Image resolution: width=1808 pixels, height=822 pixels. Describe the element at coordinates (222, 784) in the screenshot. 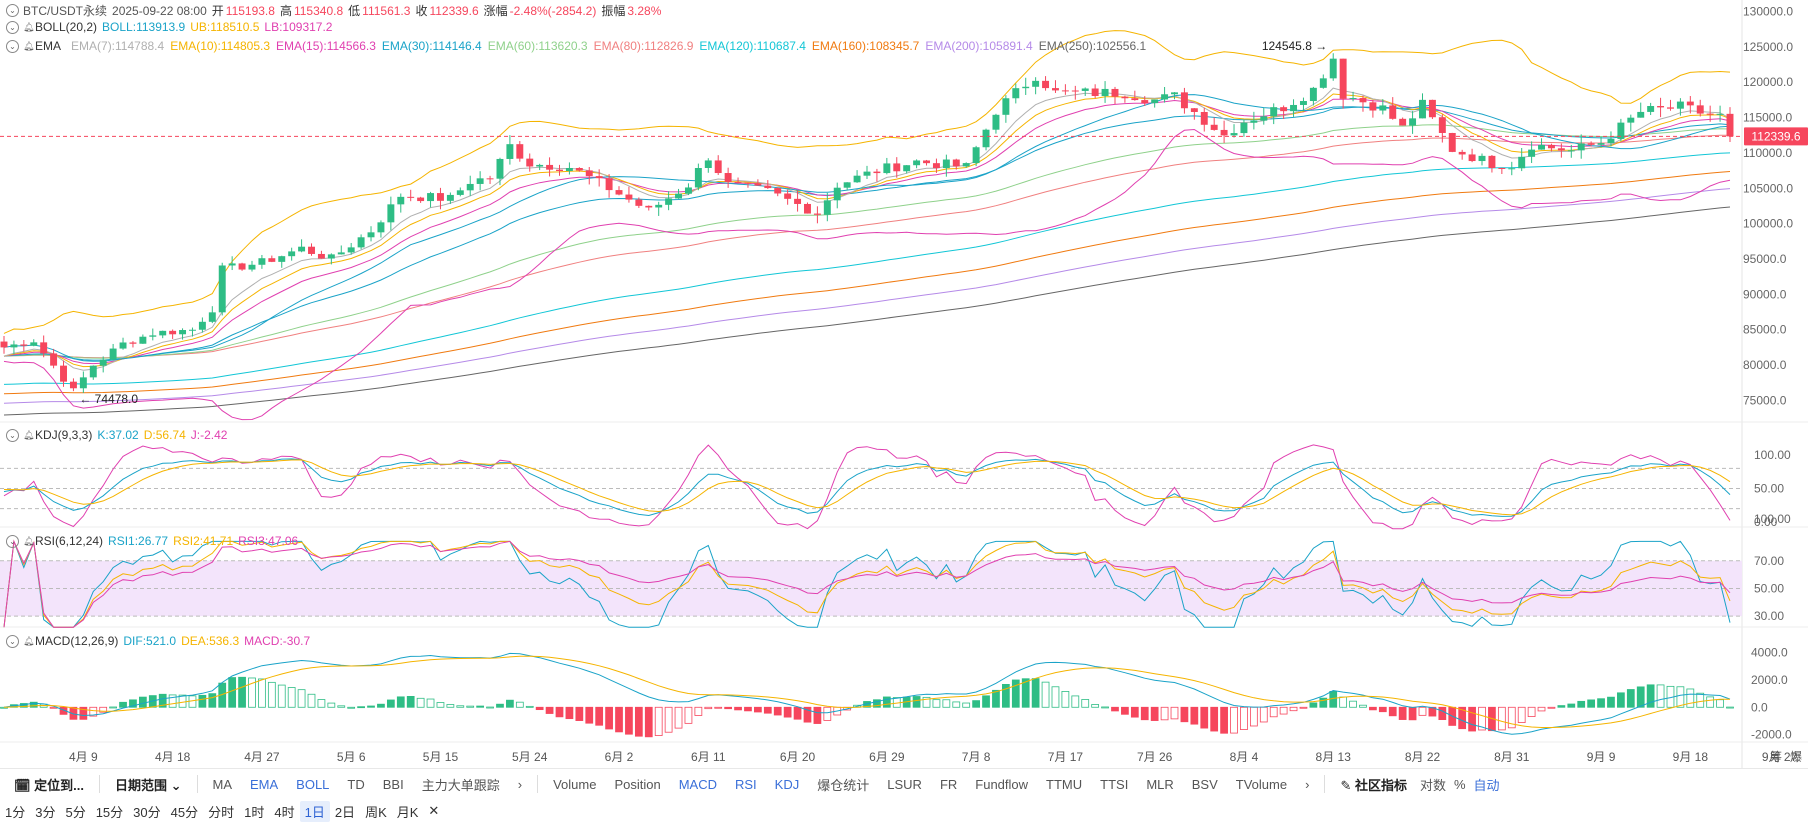

I see `indicator-ma: MA` at that location.